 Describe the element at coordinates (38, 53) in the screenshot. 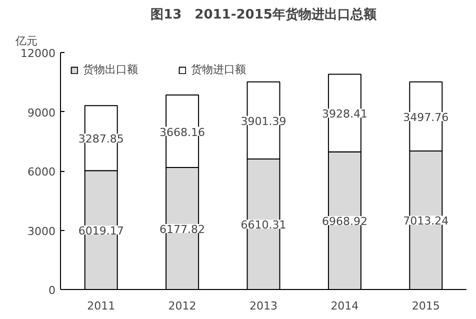

I see `y-tick-label: 12000` at that location.